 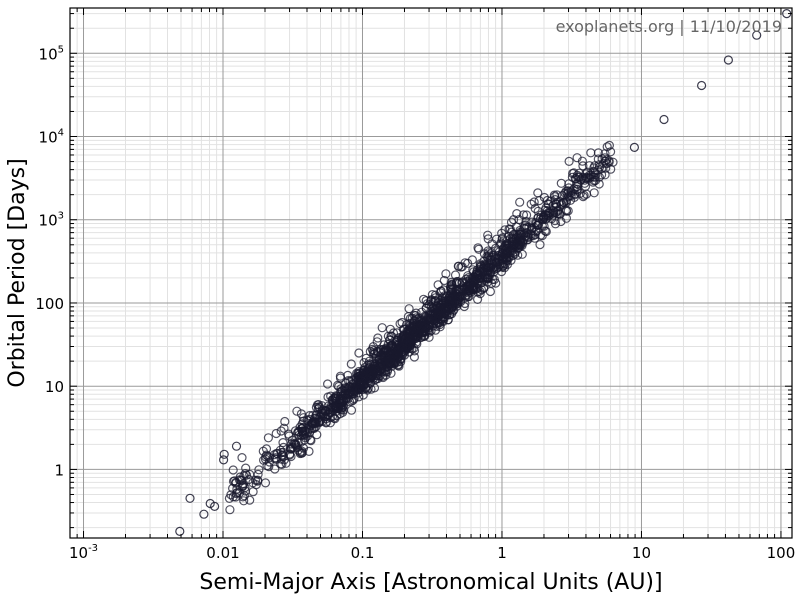 I want to click on x-tick-label-base: 10, so click(x=78, y=553).